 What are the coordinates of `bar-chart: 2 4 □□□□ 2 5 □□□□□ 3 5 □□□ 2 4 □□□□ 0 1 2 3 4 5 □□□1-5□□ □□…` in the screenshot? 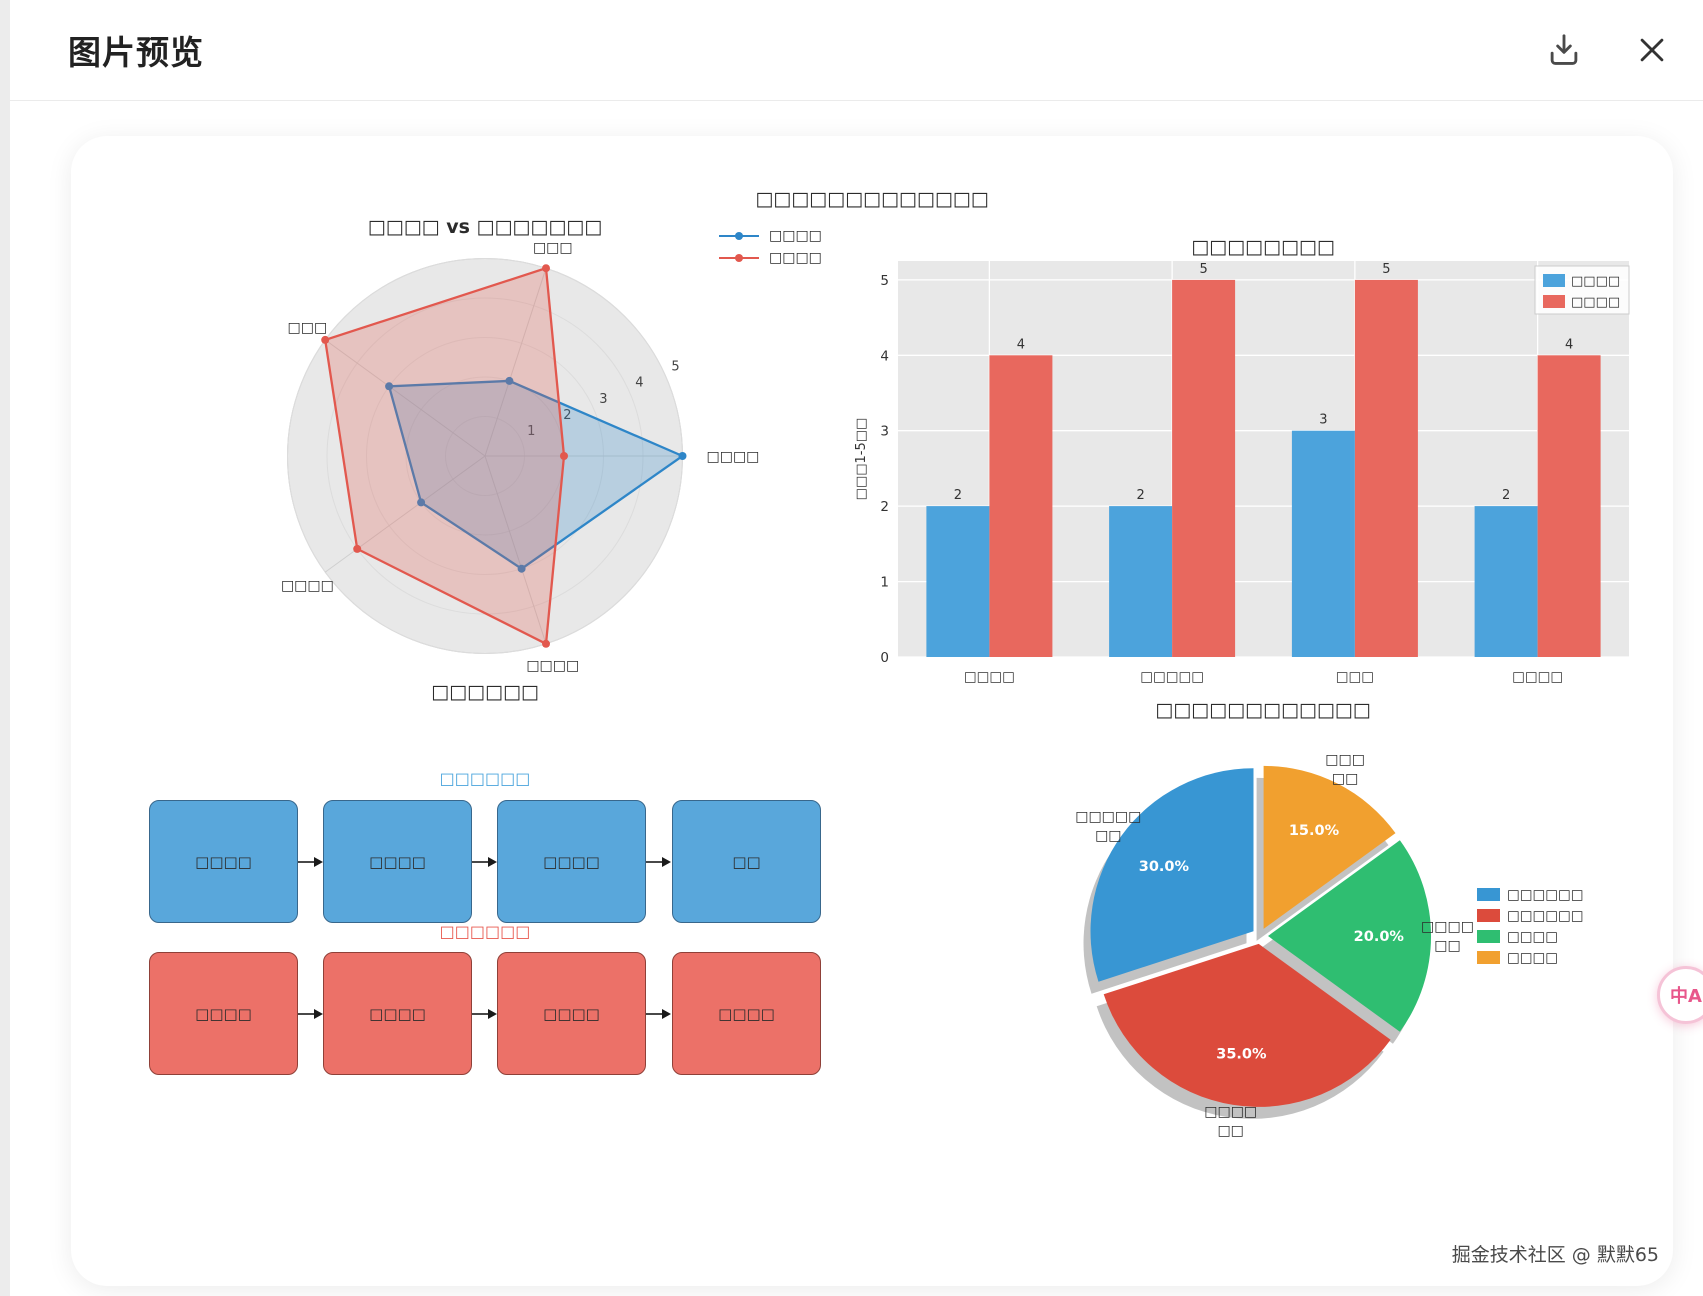 It's located at (1242, 473).